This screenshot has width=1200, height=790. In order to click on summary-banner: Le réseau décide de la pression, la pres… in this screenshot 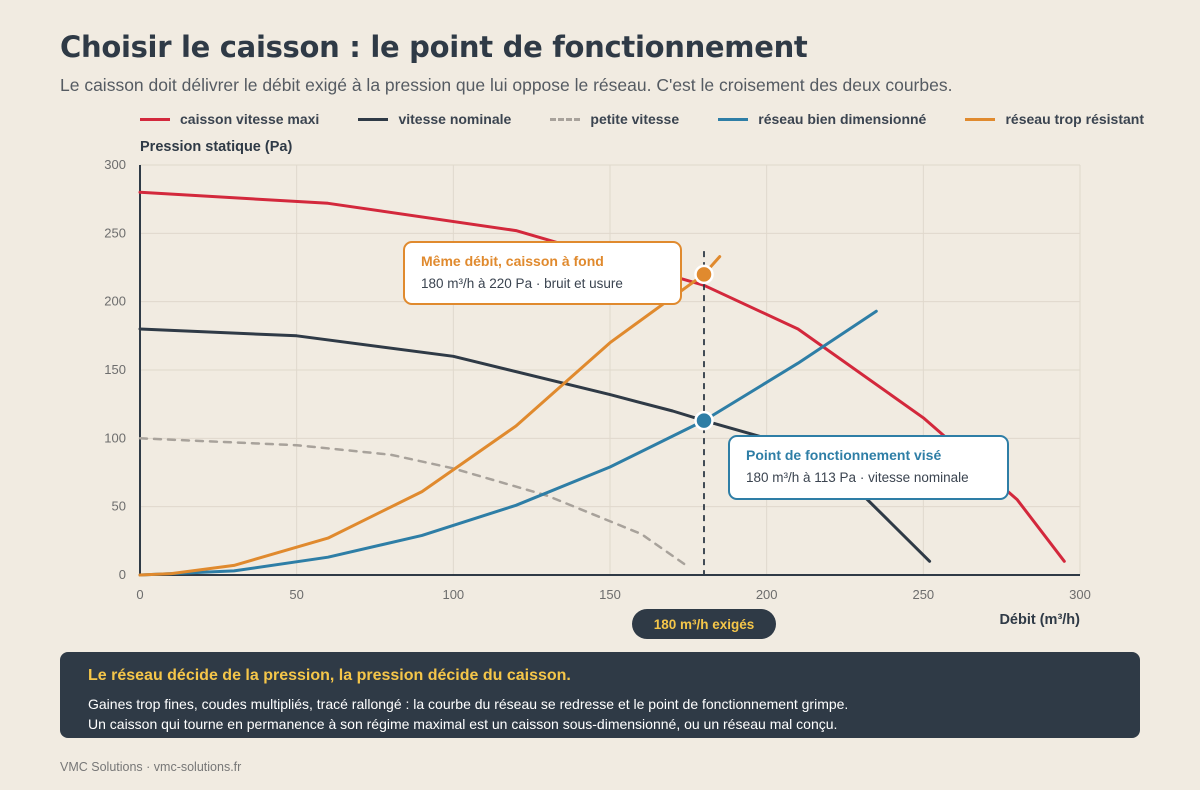, I will do `click(600, 695)`.